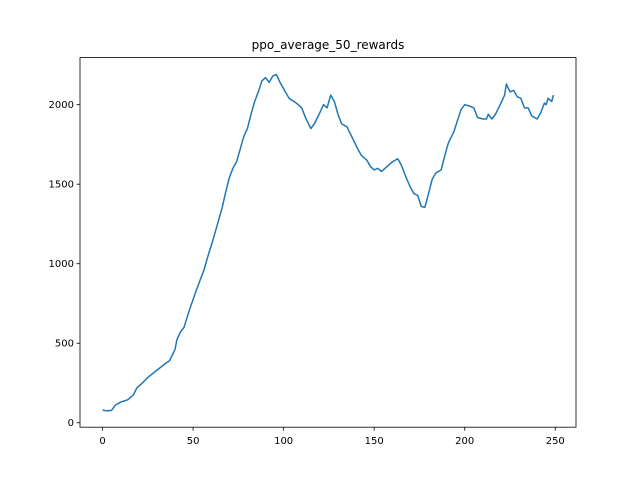  What do you see at coordinates (61, 185) in the screenshot?
I see `y-tick-label: 1500` at bounding box center [61, 185].